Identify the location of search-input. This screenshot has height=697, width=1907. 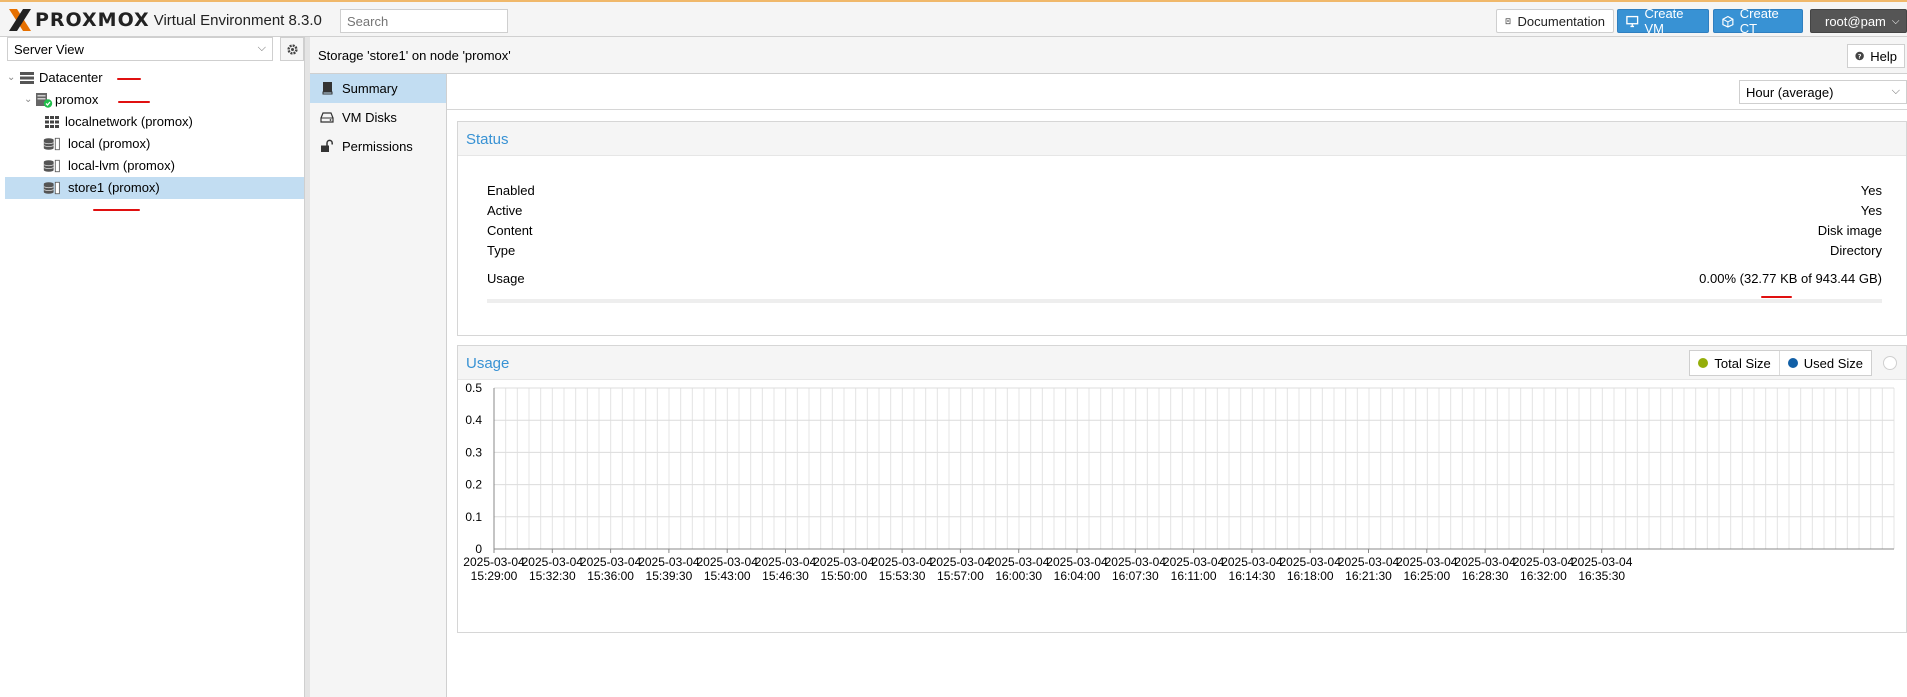
(424, 21).